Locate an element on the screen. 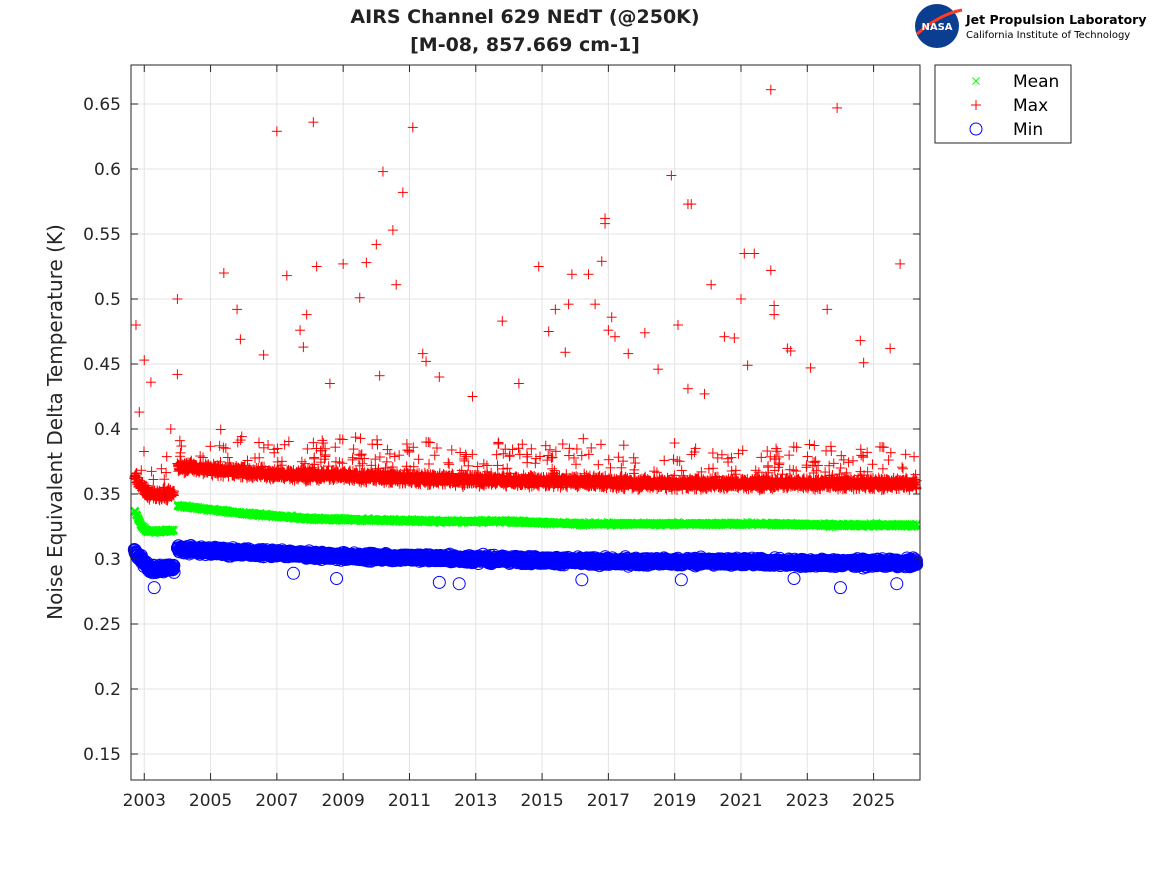 The height and width of the screenshot is (875, 1167). chart-title: AIRS Channel 629 NEdT (@250K) is located at coordinates (524, 17).